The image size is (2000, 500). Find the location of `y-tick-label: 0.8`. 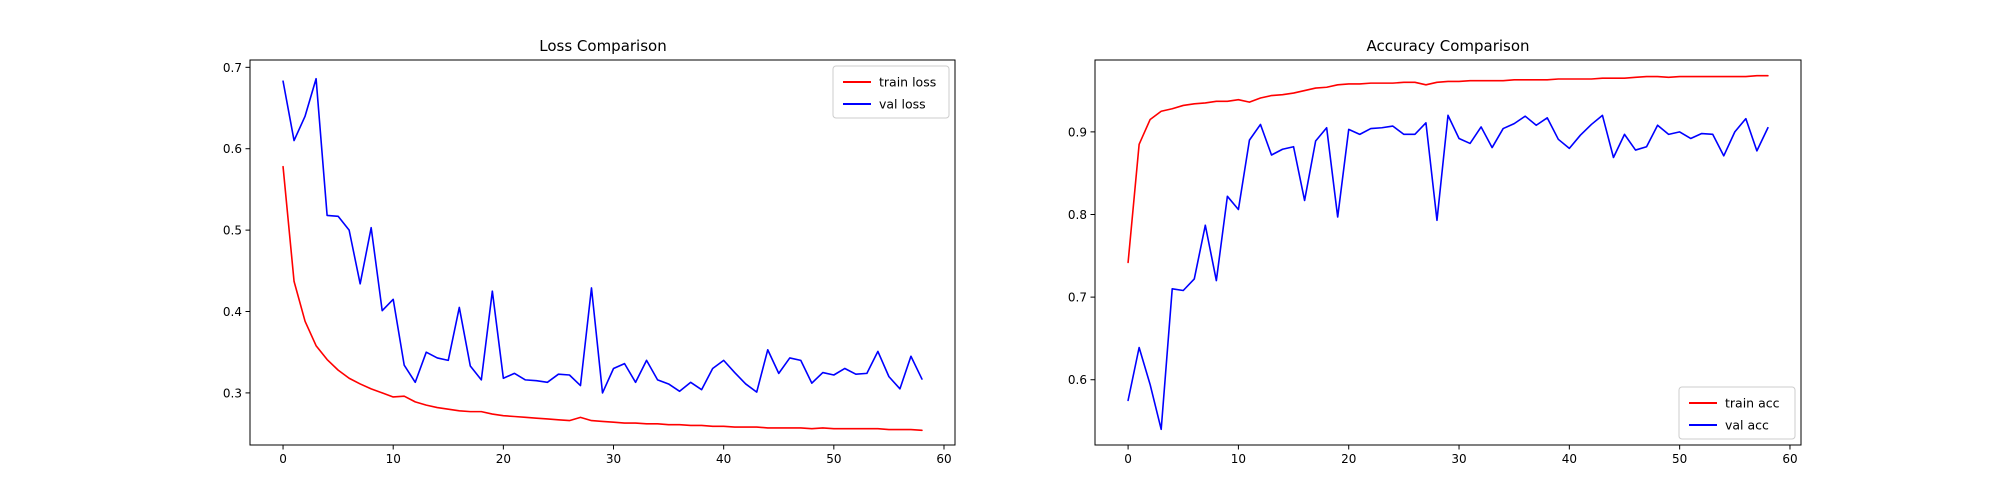

y-tick-label: 0.8 is located at coordinates (1077, 215).